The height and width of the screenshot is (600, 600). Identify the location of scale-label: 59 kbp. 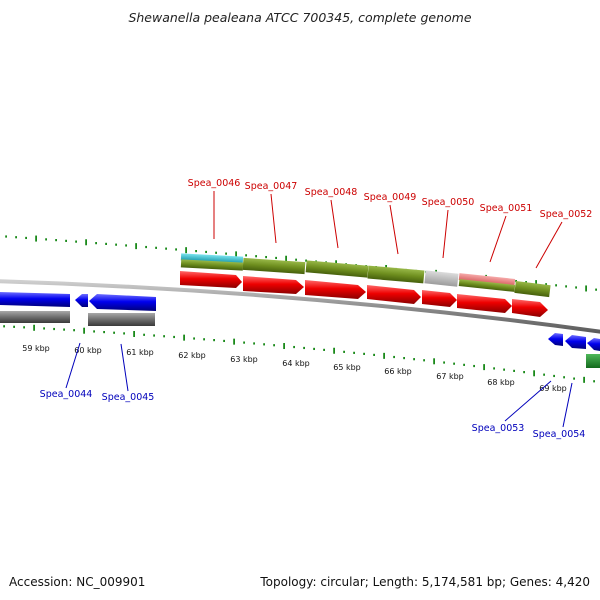
(36, 348).